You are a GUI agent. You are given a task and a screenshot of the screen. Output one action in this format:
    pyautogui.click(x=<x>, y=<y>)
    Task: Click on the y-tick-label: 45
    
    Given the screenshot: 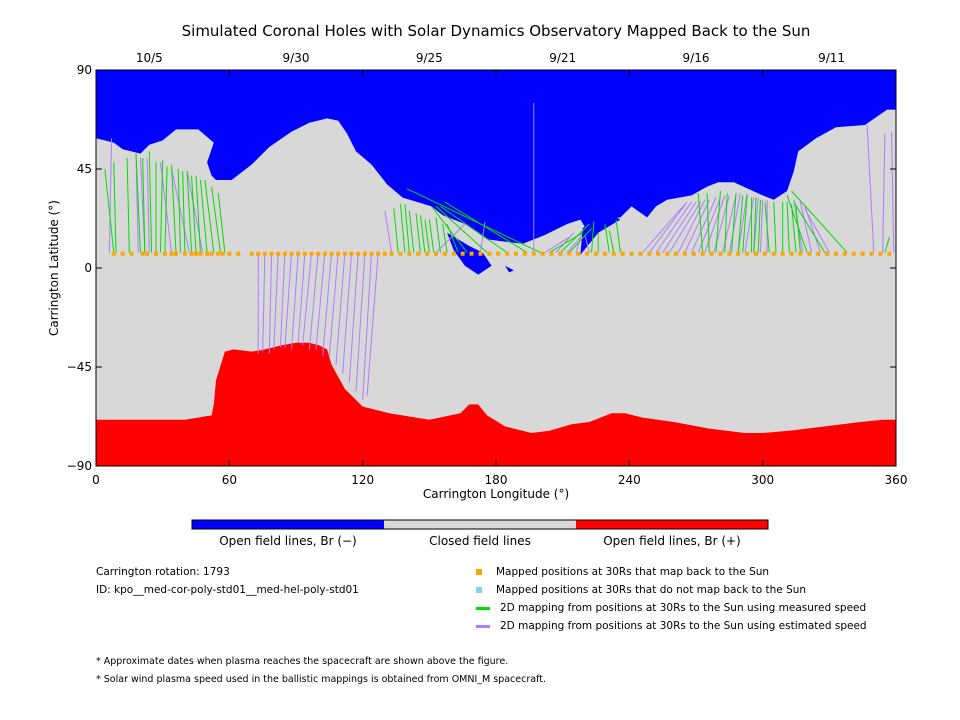 What is the action you would take?
    pyautogui.click(x=84, y=169)
    